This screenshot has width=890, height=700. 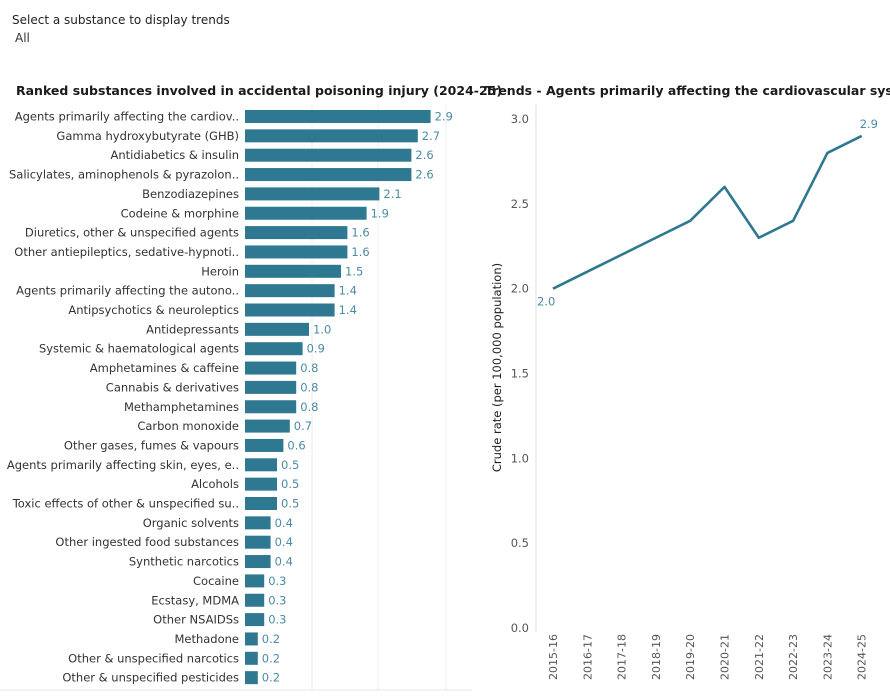 I want to click on bar-value-label: 0.7, so click(x=303, y=426).